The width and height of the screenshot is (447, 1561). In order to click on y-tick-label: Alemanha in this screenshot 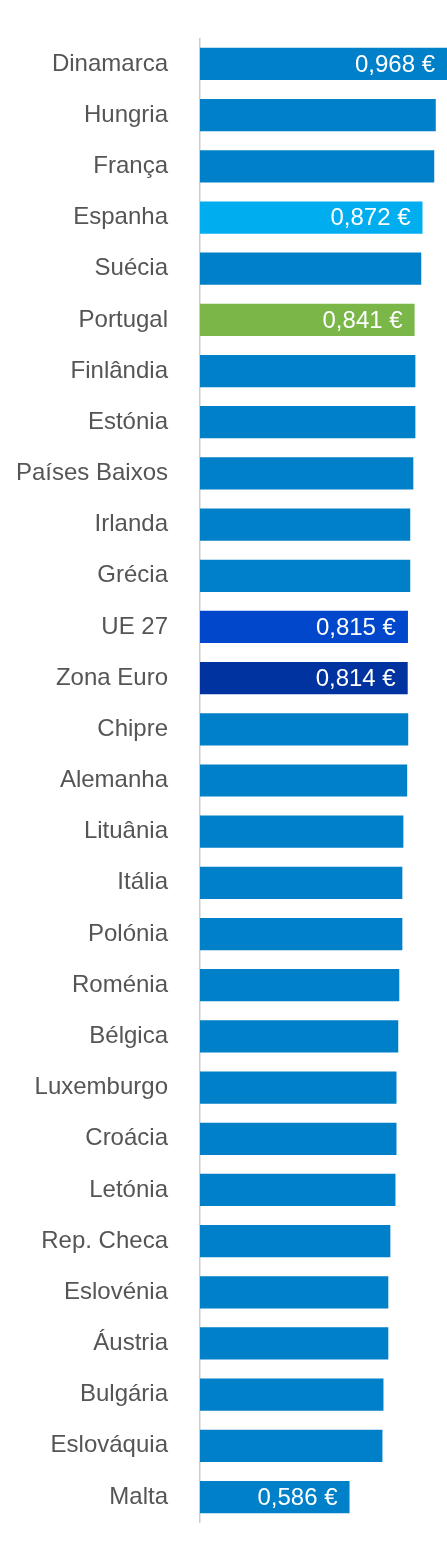, I will do `click(114, 779)`.